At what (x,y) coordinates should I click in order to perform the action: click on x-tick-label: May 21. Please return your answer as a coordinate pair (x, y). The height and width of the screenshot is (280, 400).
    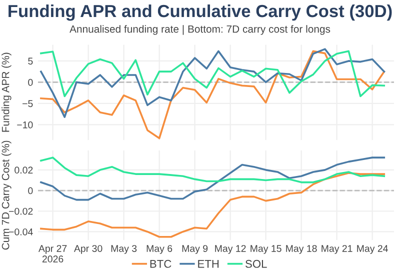
    Looking at the image, I should click on (337, 249).